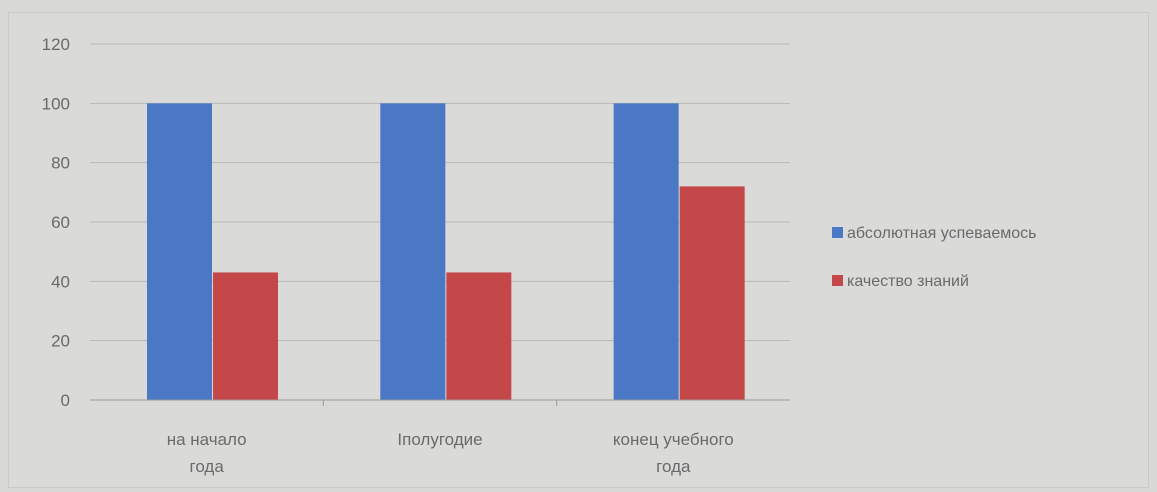 The image size is (1157, 492). What do you see at coordinates (207, 453) in the screenshot?
I see `x-tick-label: на начало года` at bounding box center [207, 453].